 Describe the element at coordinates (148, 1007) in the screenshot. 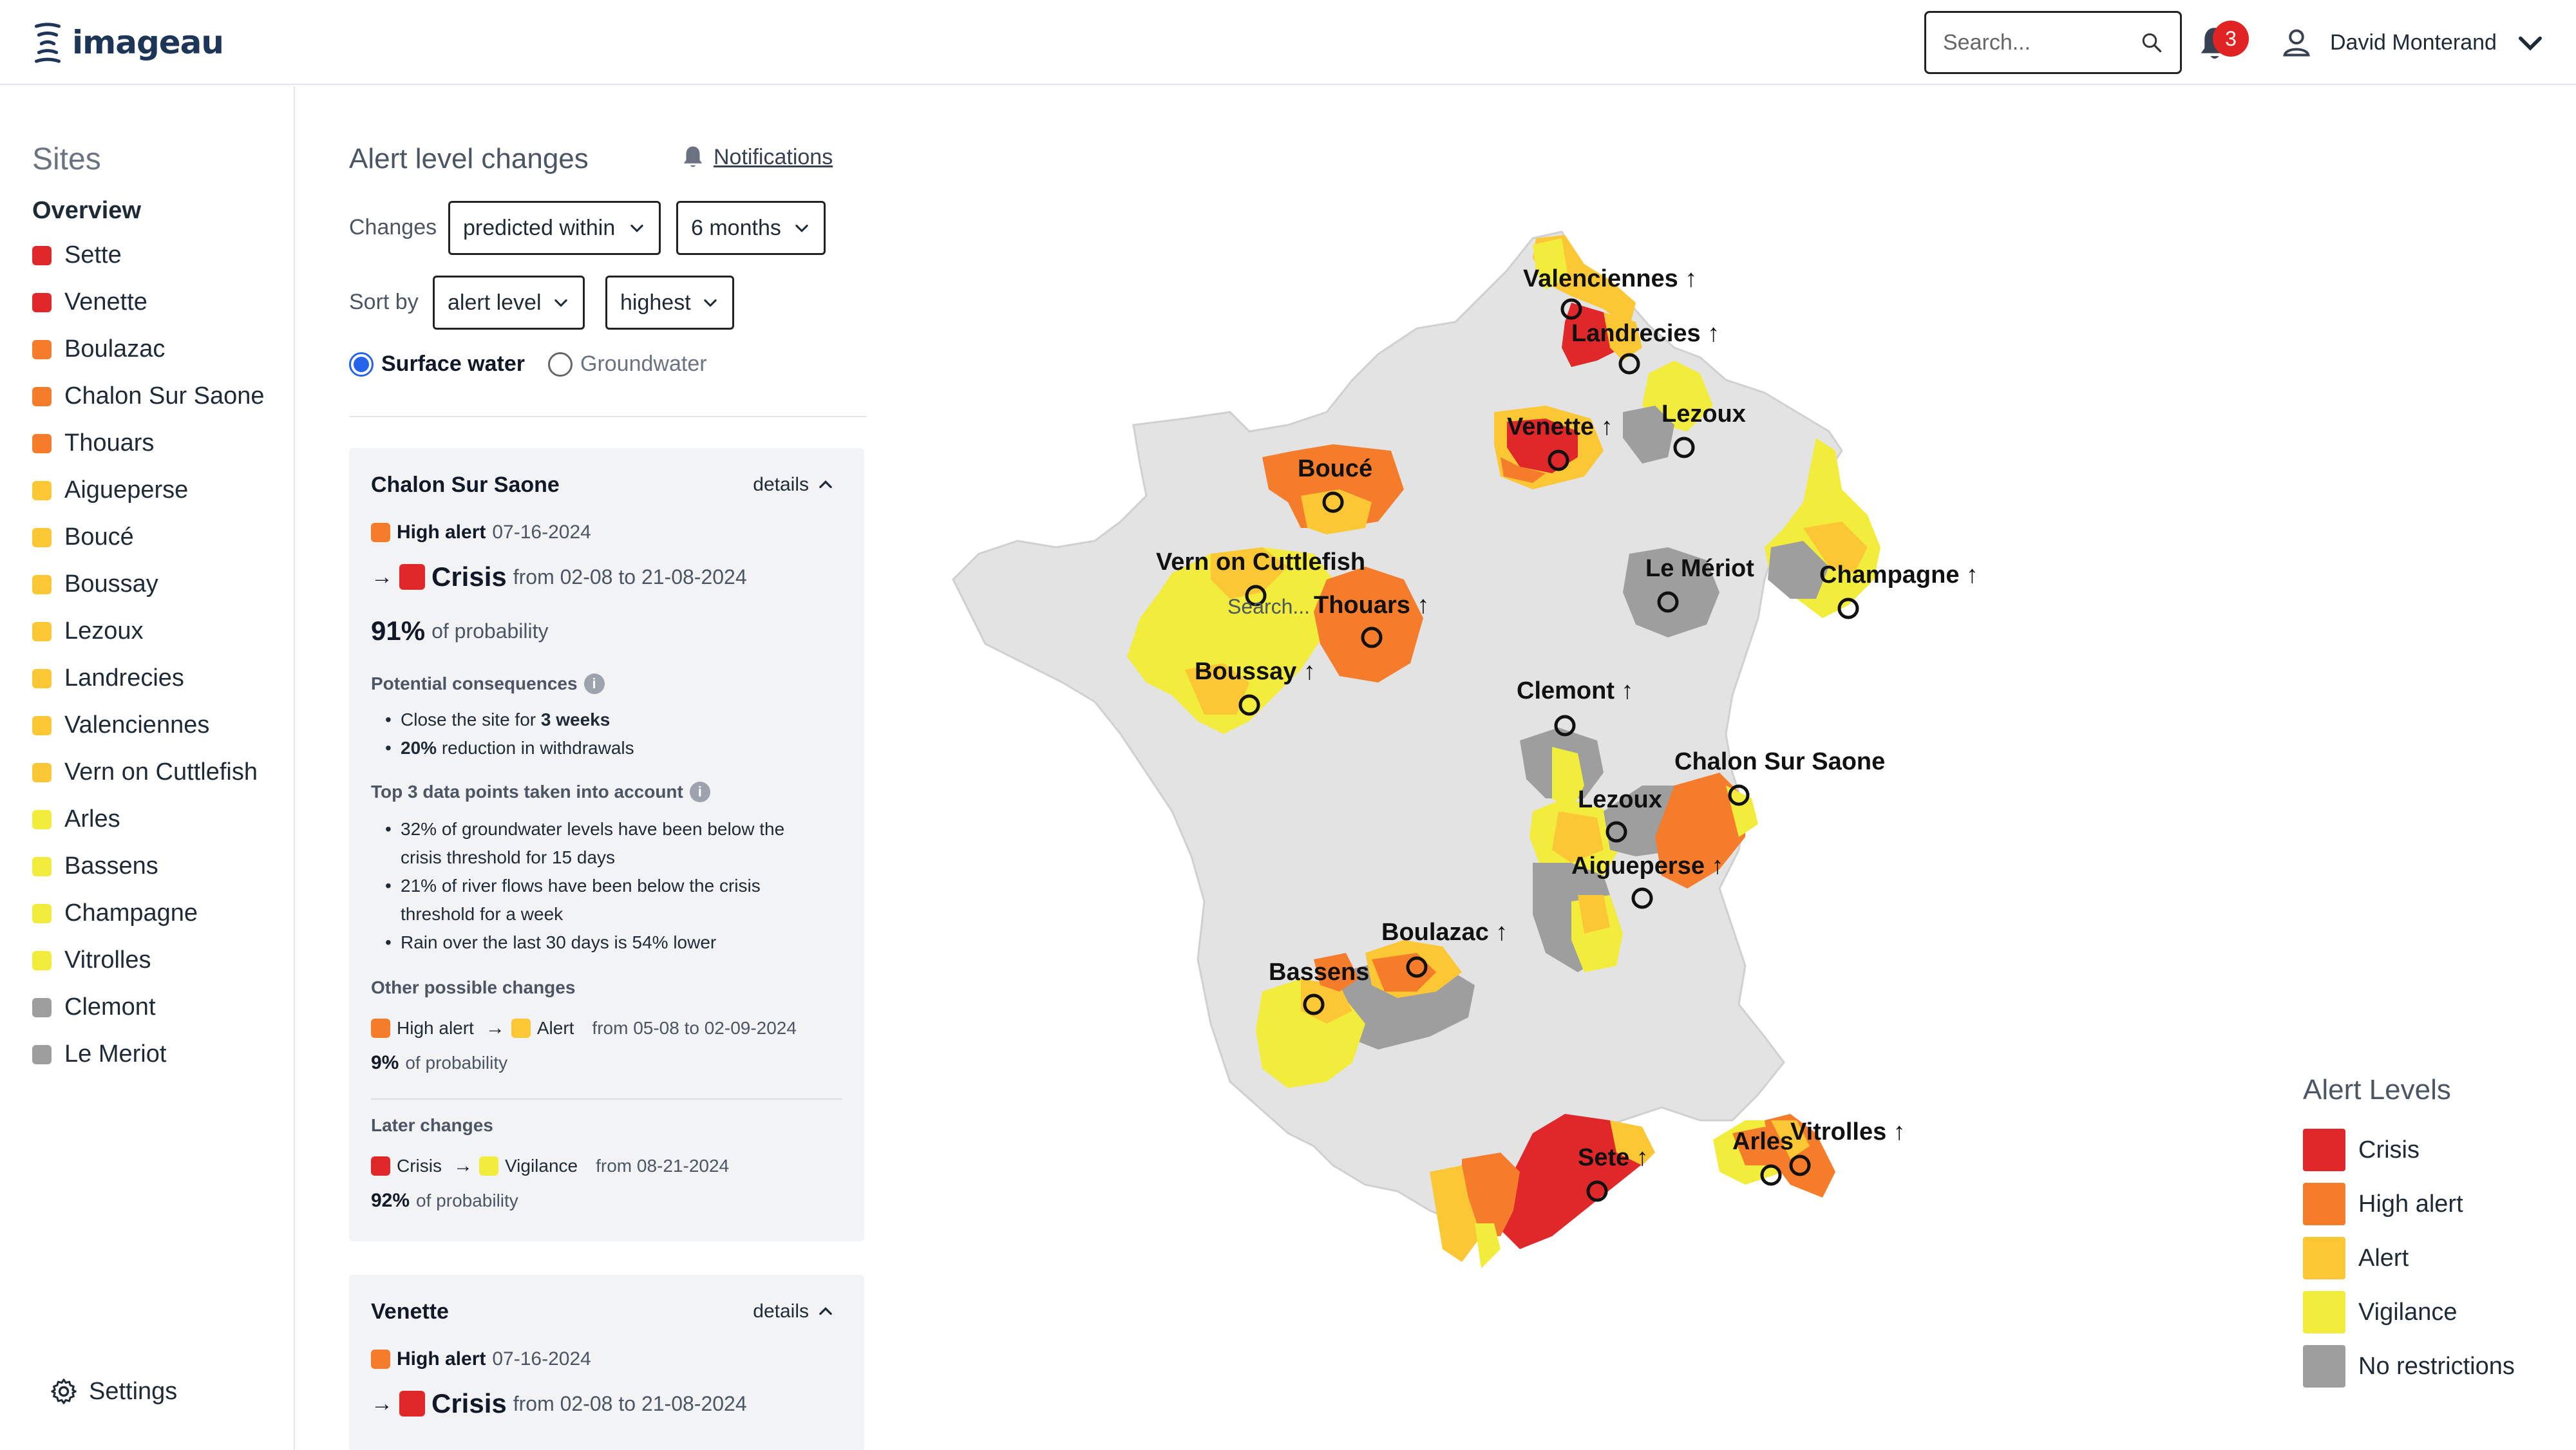

I see `sidebar-item-site: Clemont` at that location.